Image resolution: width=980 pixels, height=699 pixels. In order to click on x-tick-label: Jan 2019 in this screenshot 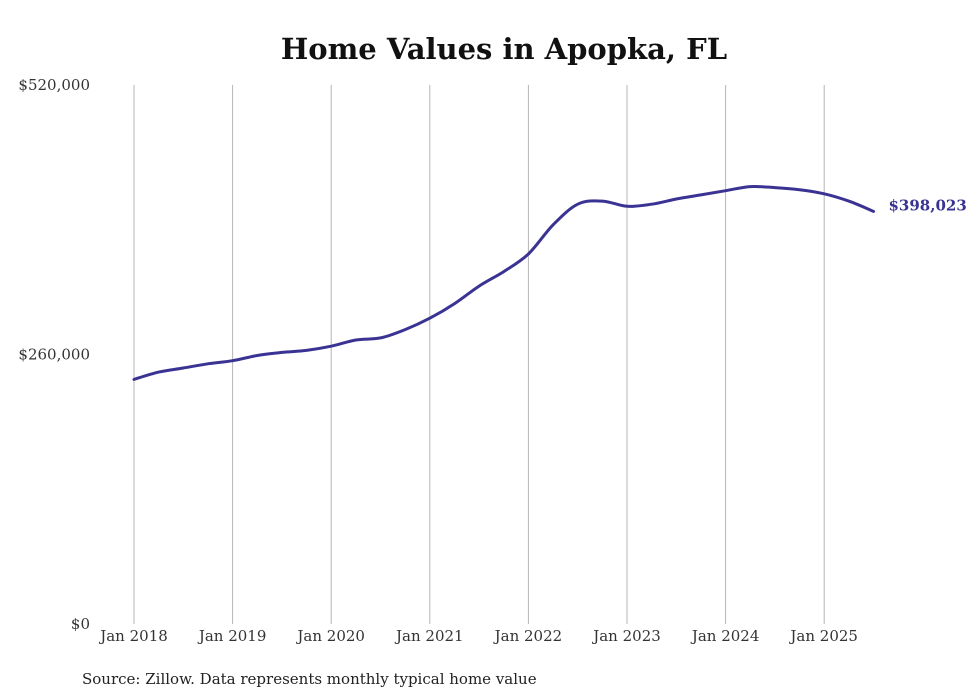, I will do `click(232, 636)`.